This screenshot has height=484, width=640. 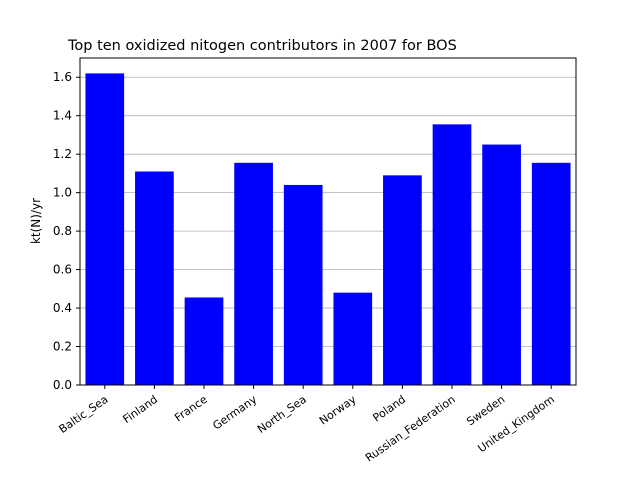 I want to click on y-tick-label: 1.4, so click(x=62, y=116).